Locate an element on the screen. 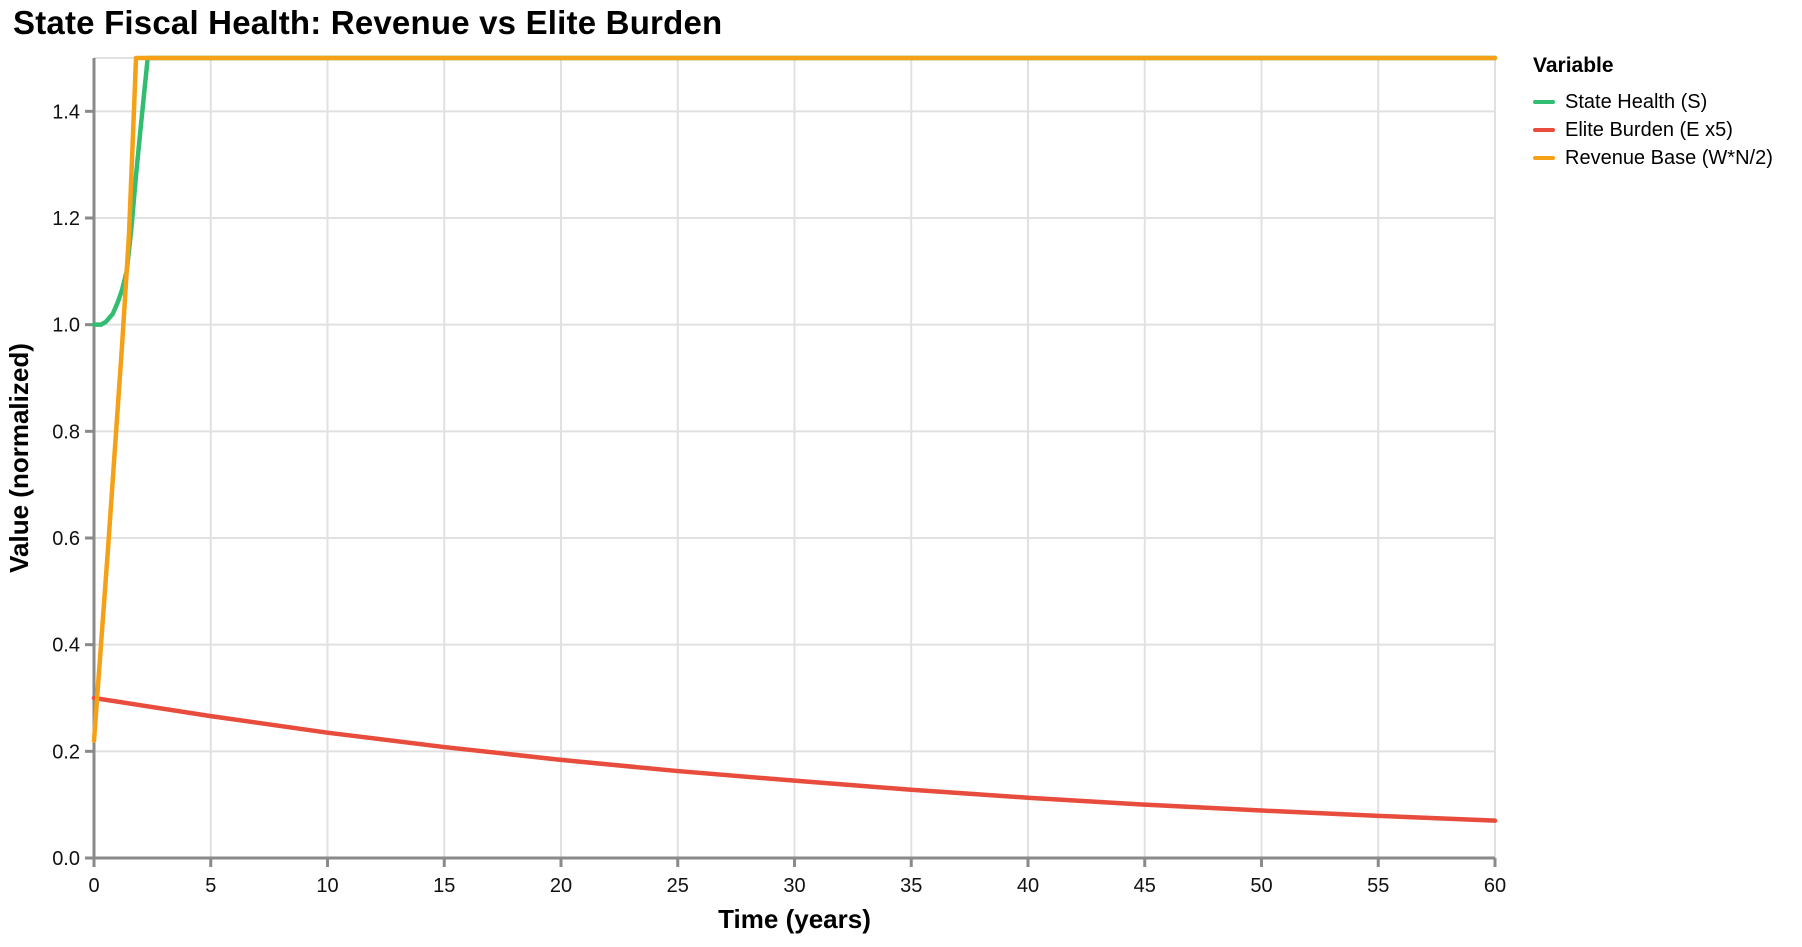 The image size is (1802, 947). x-tick-label: 10 is located at coordinates (327, 886).